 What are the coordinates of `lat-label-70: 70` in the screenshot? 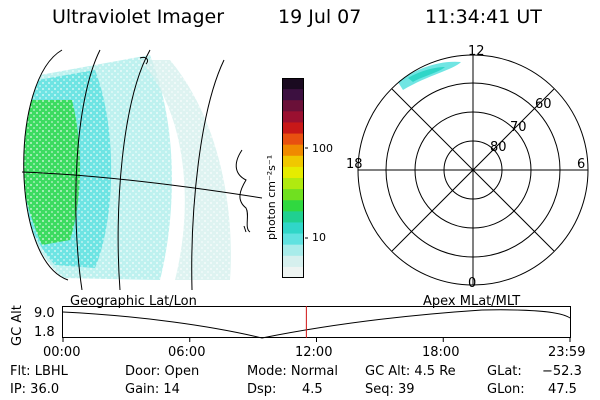 It's located at (518, 127).